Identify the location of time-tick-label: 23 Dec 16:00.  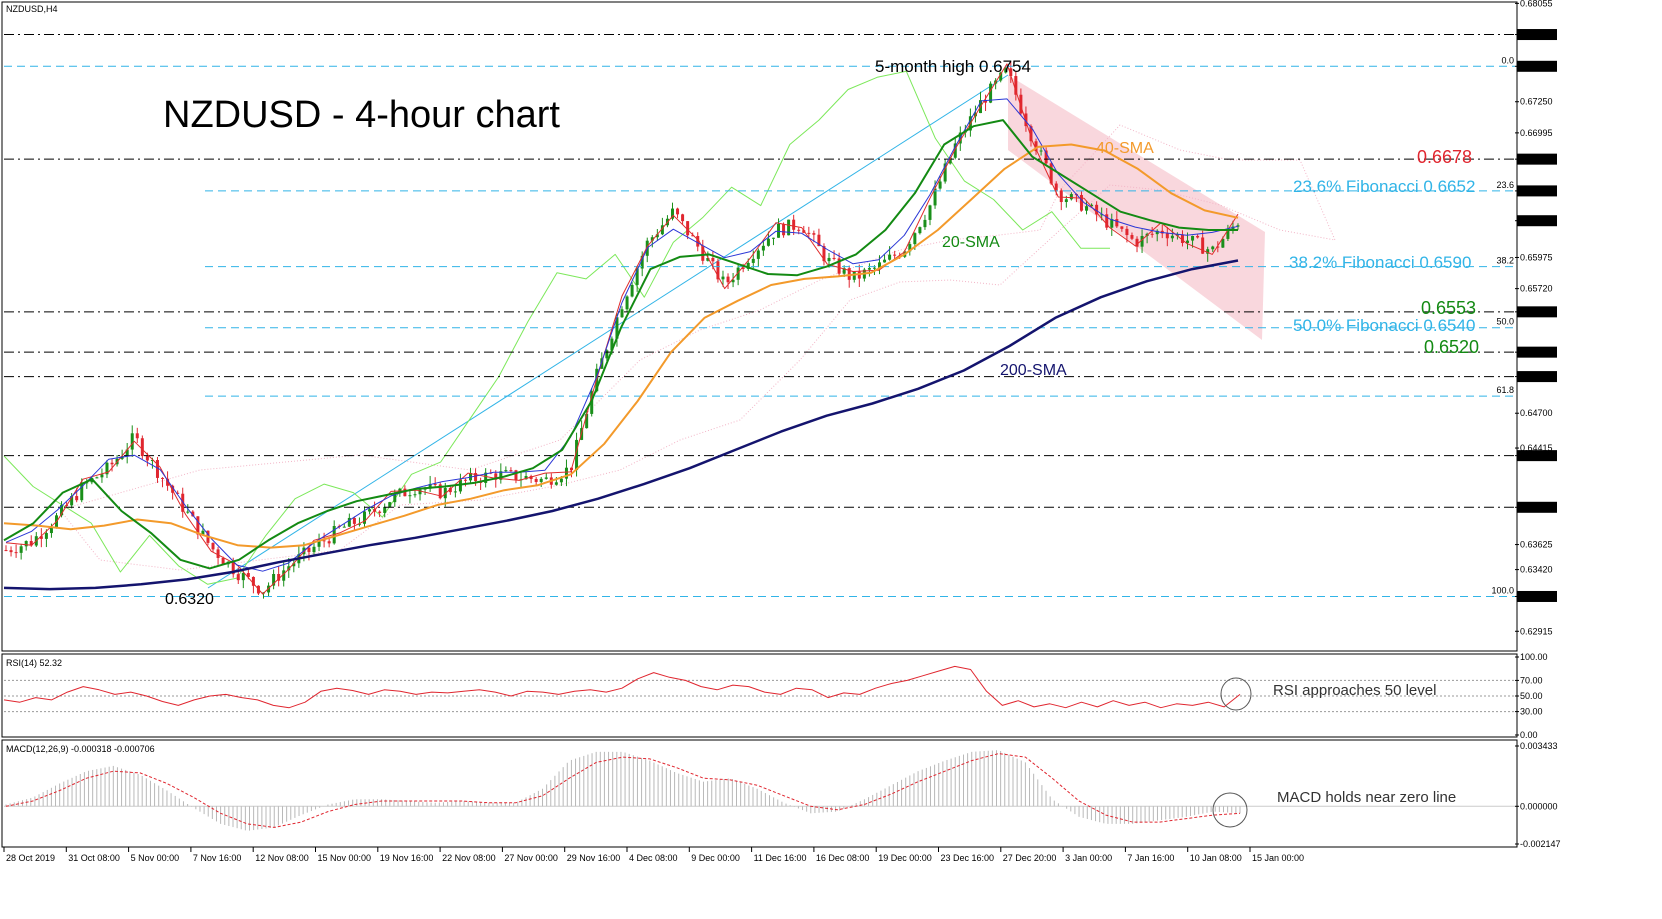
(968, 858).